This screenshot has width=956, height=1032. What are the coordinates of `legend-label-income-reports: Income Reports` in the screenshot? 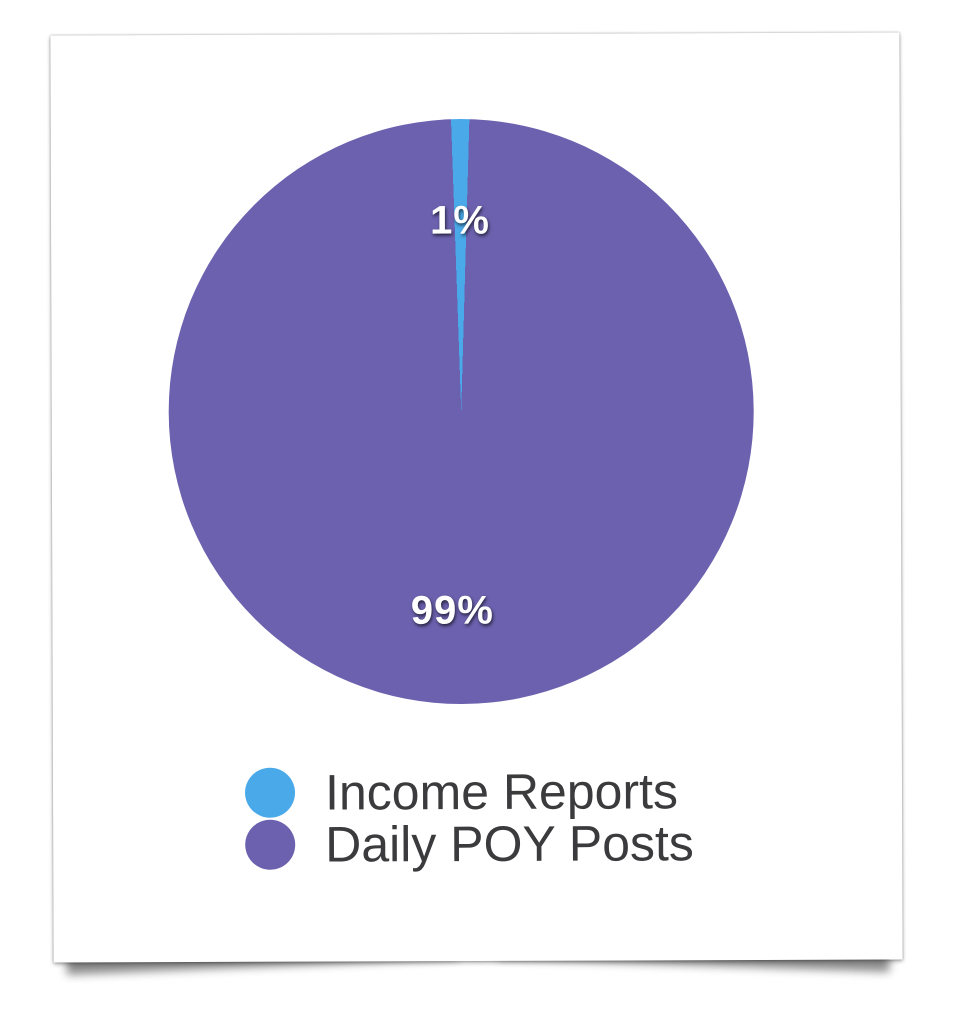 It's located at (501, 792).